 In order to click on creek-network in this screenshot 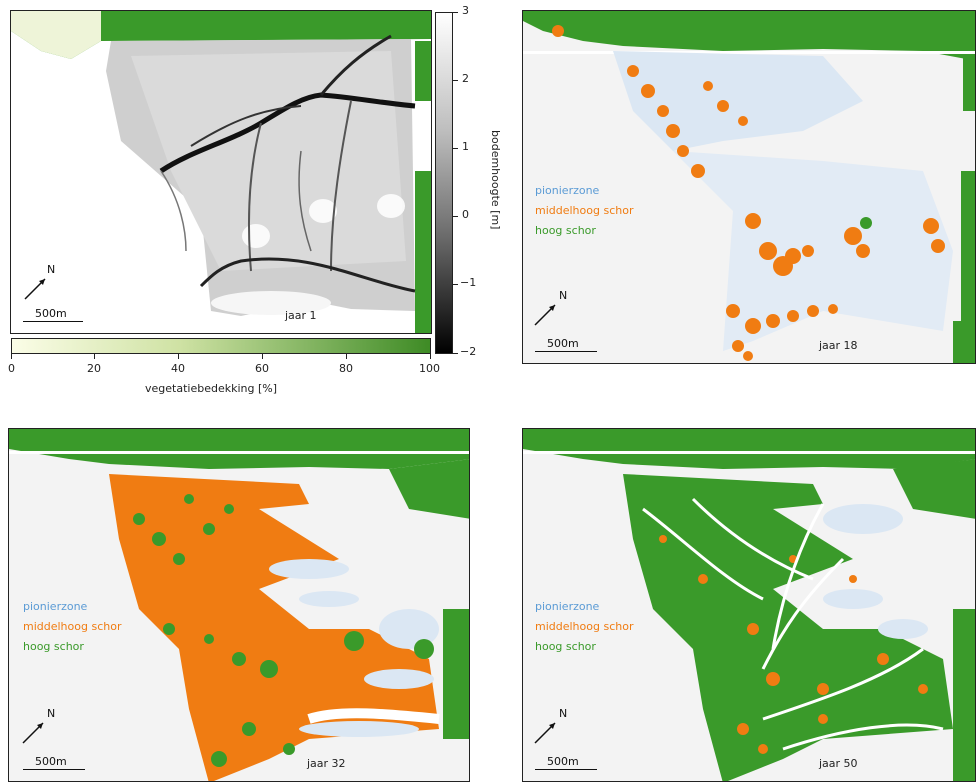, I will do `click(793, 624)`.